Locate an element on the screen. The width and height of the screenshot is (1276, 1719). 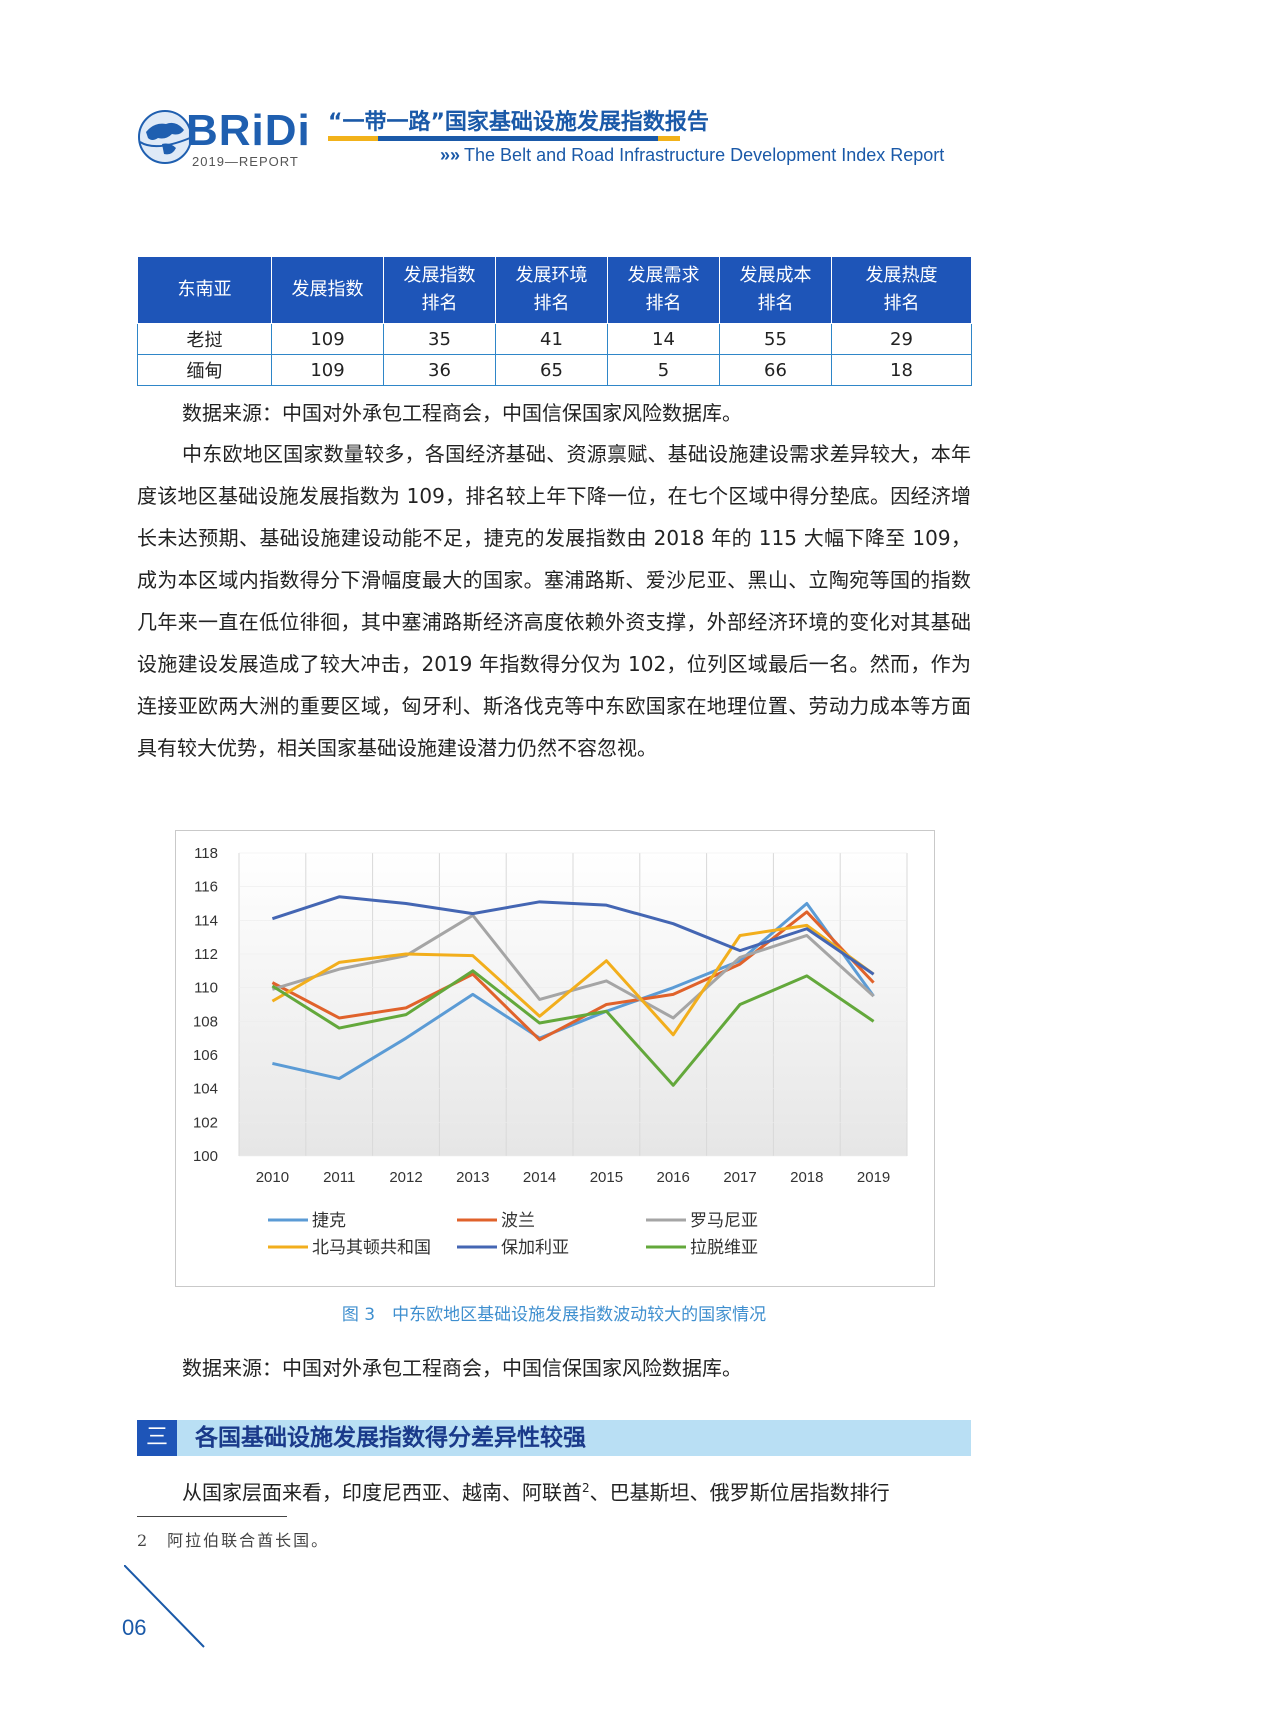
x-tick-label: 2015 is located at coordinates (606, 1177).